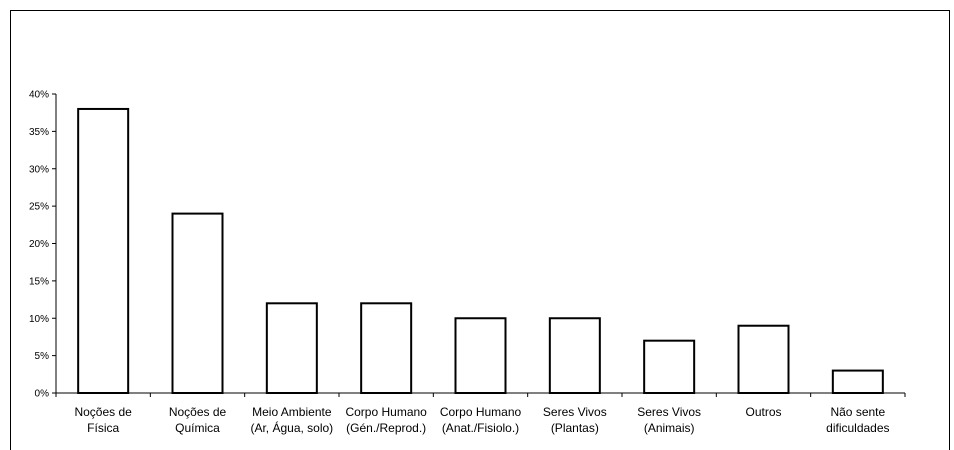 The height and width of the screenshot is (450, 954). I want to click on x-category-label: (Gén./Reprod.), so click(386, 428).